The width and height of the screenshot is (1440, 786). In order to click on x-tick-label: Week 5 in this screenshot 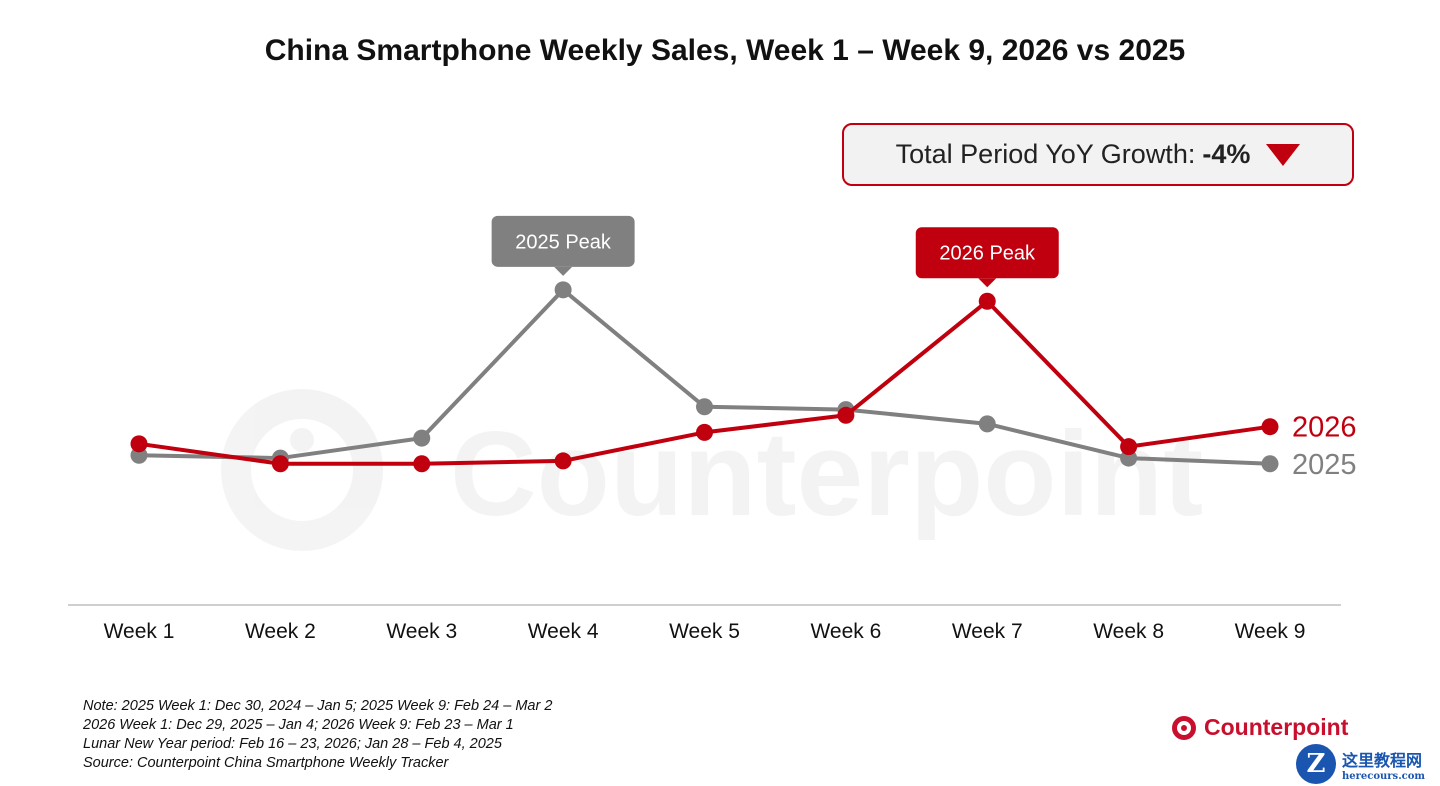, I will do `click(704, 631)`.